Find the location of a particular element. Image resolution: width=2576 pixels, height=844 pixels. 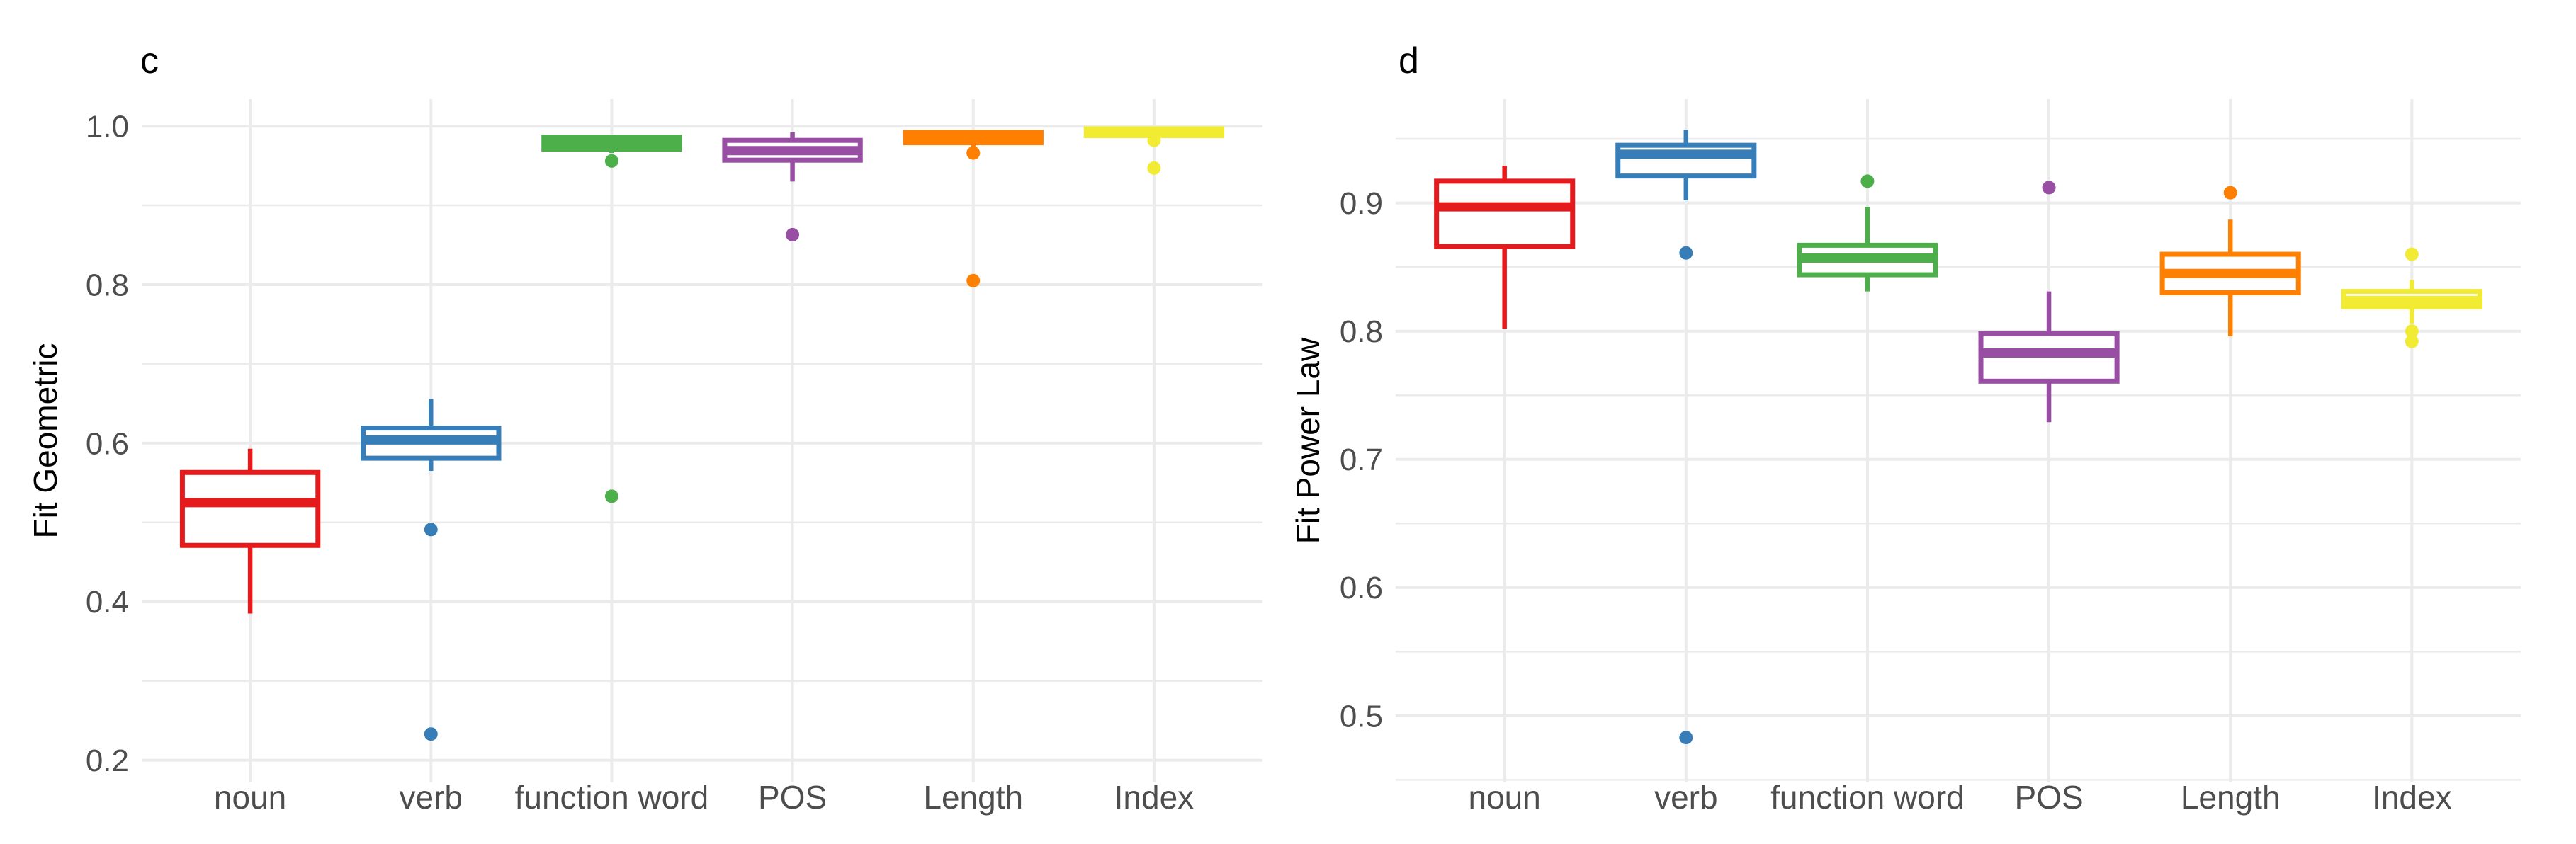

panel-tag: d is located at coordinates (1409, 60).